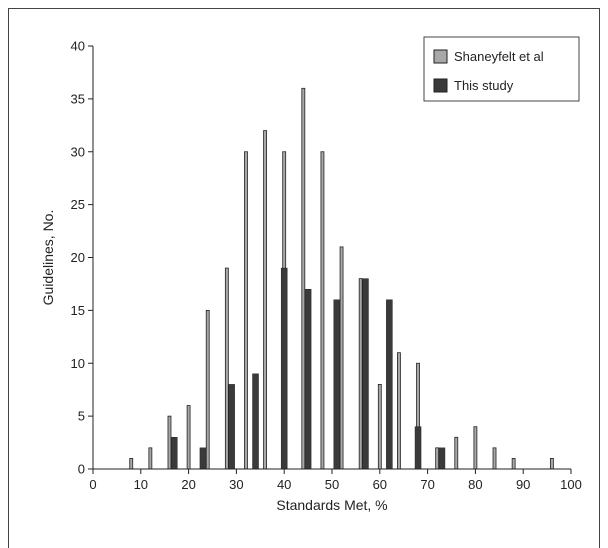 The image size is (608, 548). Describe the element at coordinates (81, 469) in the screenshot. I see `y-tick-label: 0` at that location.